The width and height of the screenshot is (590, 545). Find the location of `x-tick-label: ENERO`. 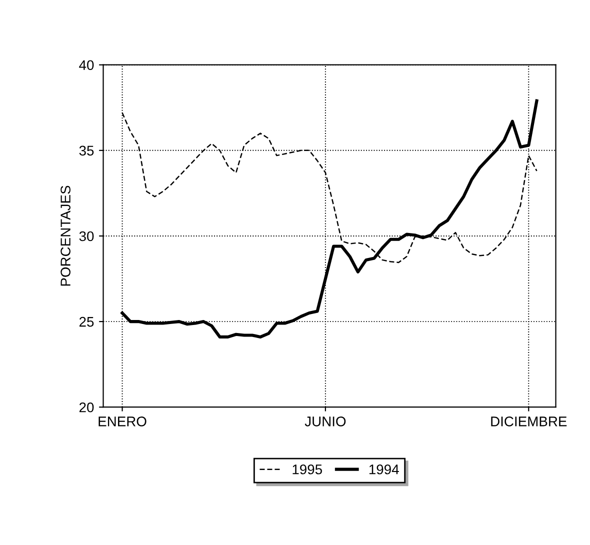

x-tick-label: ENERO is located at coordinates (122, 421).